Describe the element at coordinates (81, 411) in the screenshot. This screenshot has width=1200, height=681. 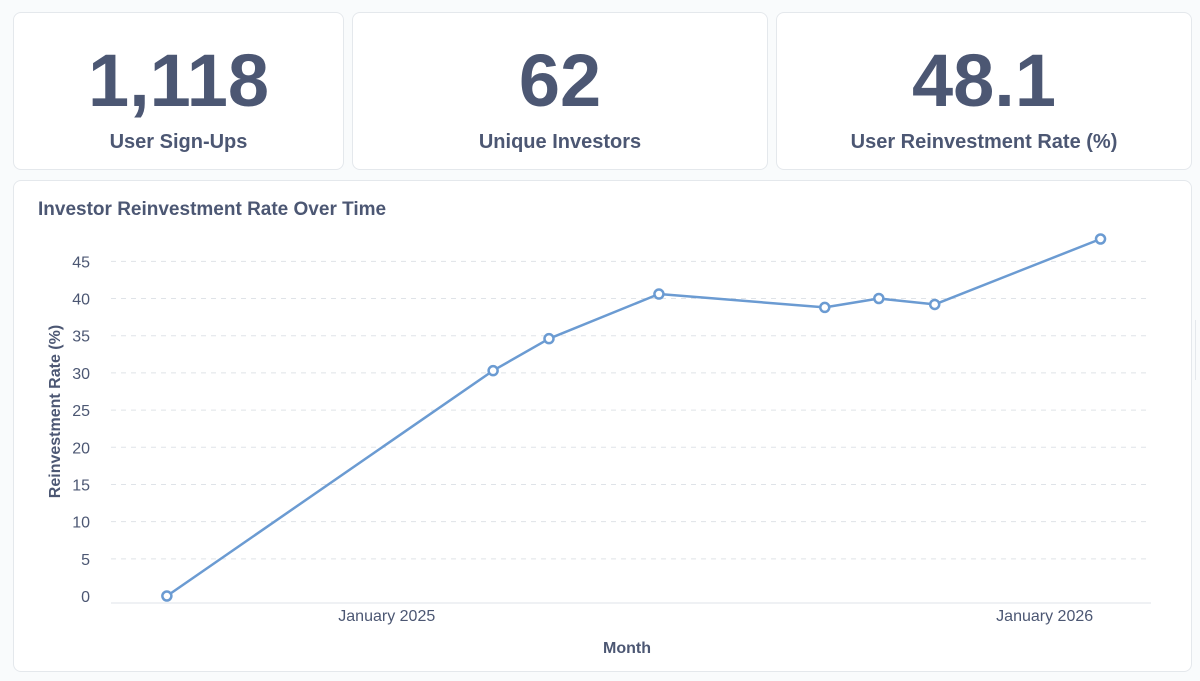
I see `y-tick-label: 25` at that location.